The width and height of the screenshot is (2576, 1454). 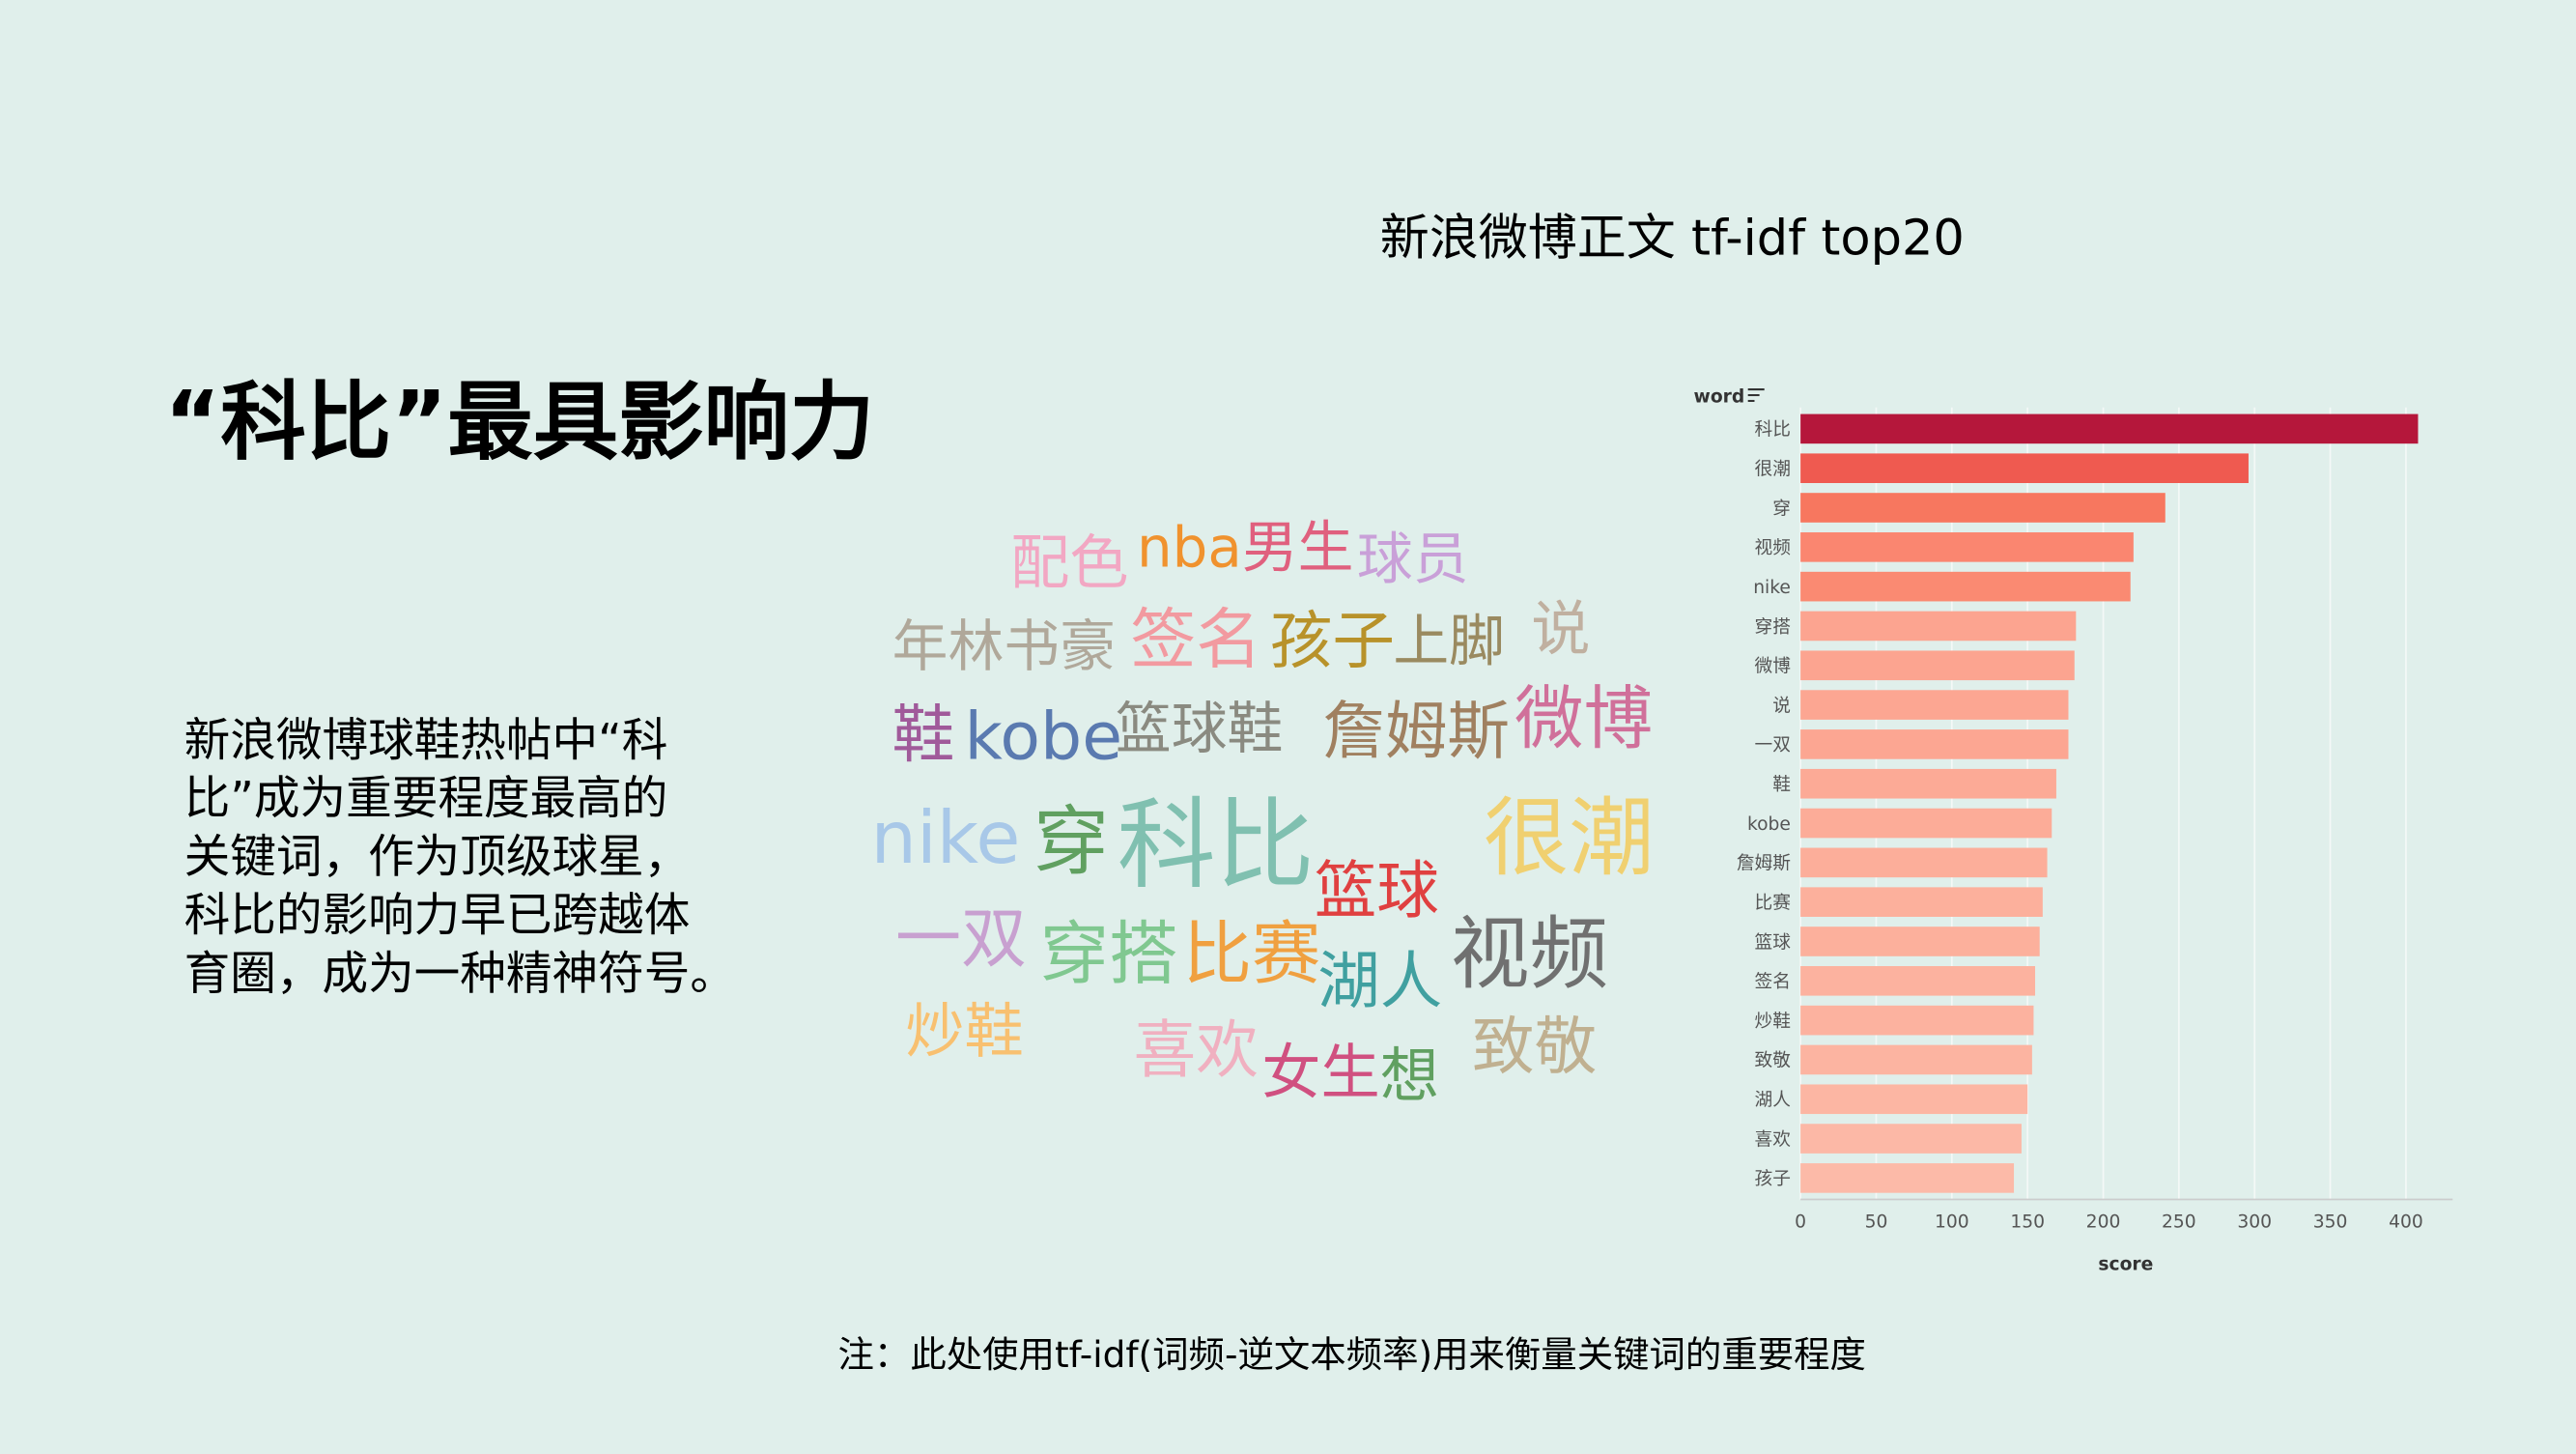 I want to click on slide-title: “科比”最具影响力, so click(x=519, y=423).